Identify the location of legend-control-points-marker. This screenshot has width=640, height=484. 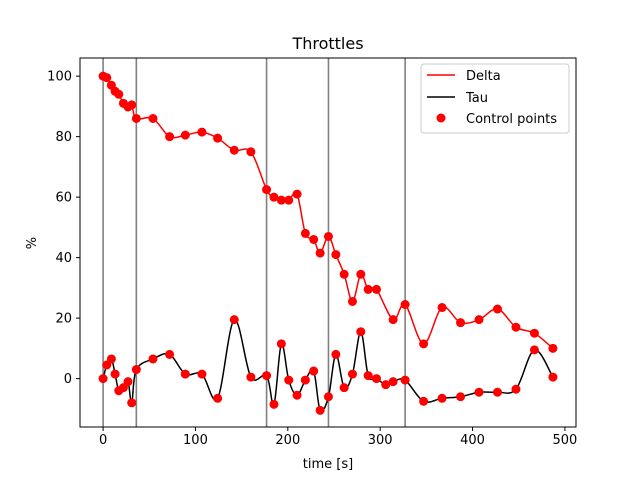
(441, 118).